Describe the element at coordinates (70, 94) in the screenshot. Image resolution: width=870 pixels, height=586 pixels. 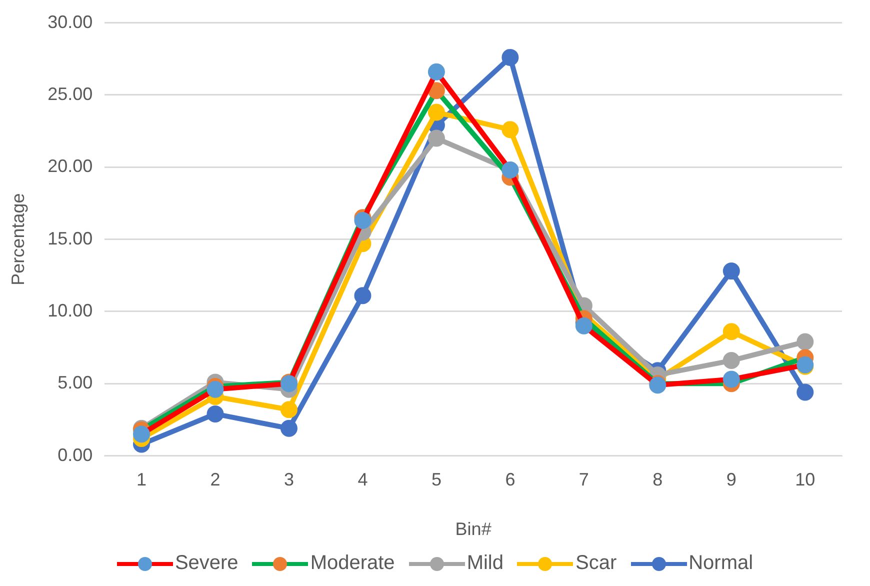
I see `y-tick-label: 25.00` at that location.